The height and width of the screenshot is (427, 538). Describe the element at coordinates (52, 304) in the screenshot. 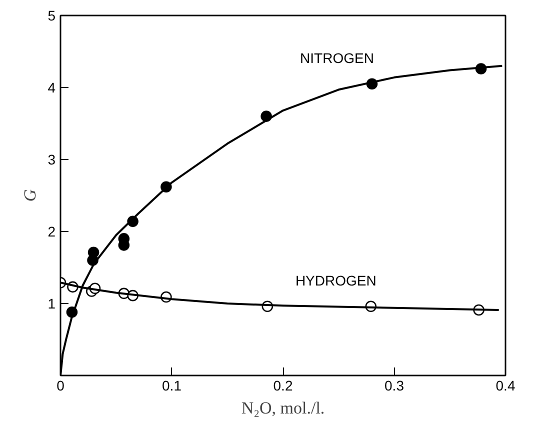

I see `y-tick-label: 1` at that location.